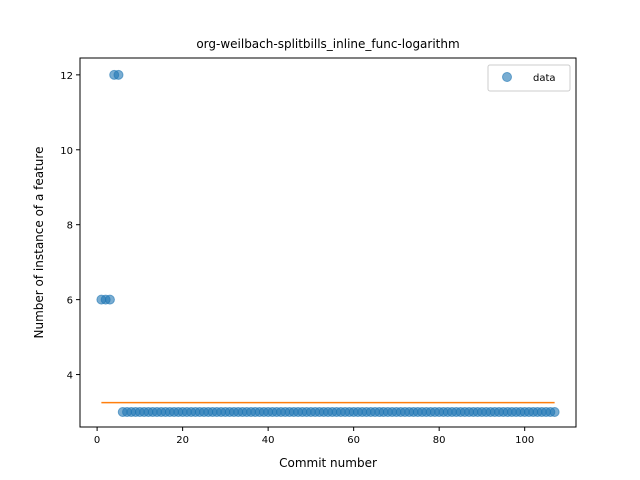  What do you see at coordinates (182, 440) in the screenshot?
I see `x-tick-label: 20` at bounding box center [182, 440].